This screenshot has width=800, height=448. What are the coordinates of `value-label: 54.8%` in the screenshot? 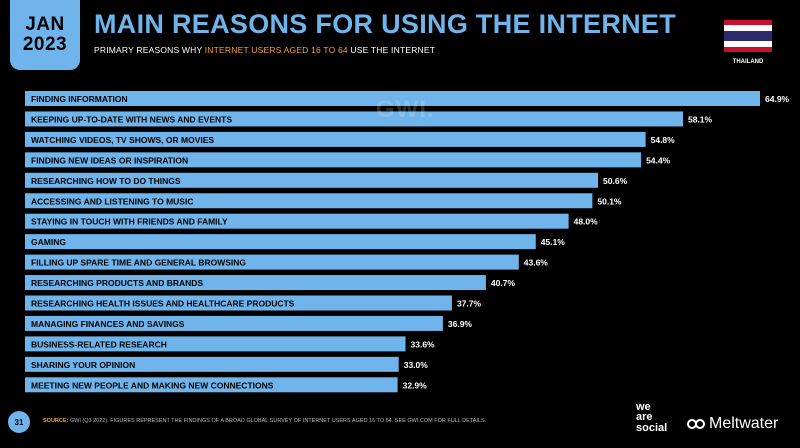 It's located at (663, 140).